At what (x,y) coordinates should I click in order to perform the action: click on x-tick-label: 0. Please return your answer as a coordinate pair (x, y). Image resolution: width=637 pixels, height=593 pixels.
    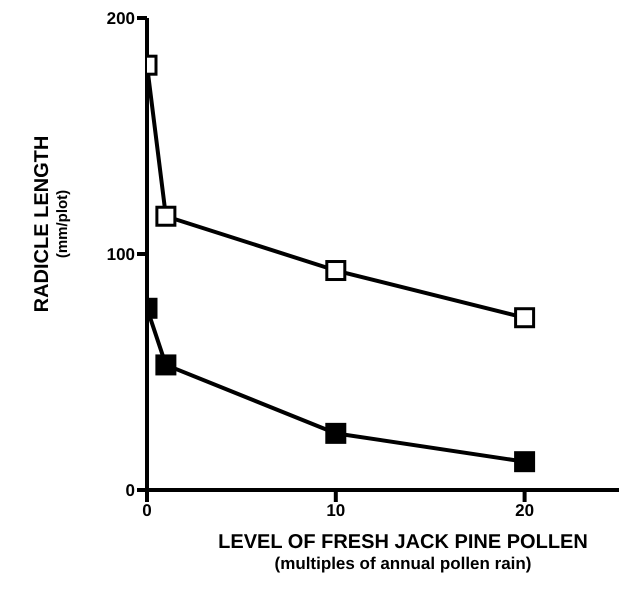
    Looking at the image, I should click on (147, 510).